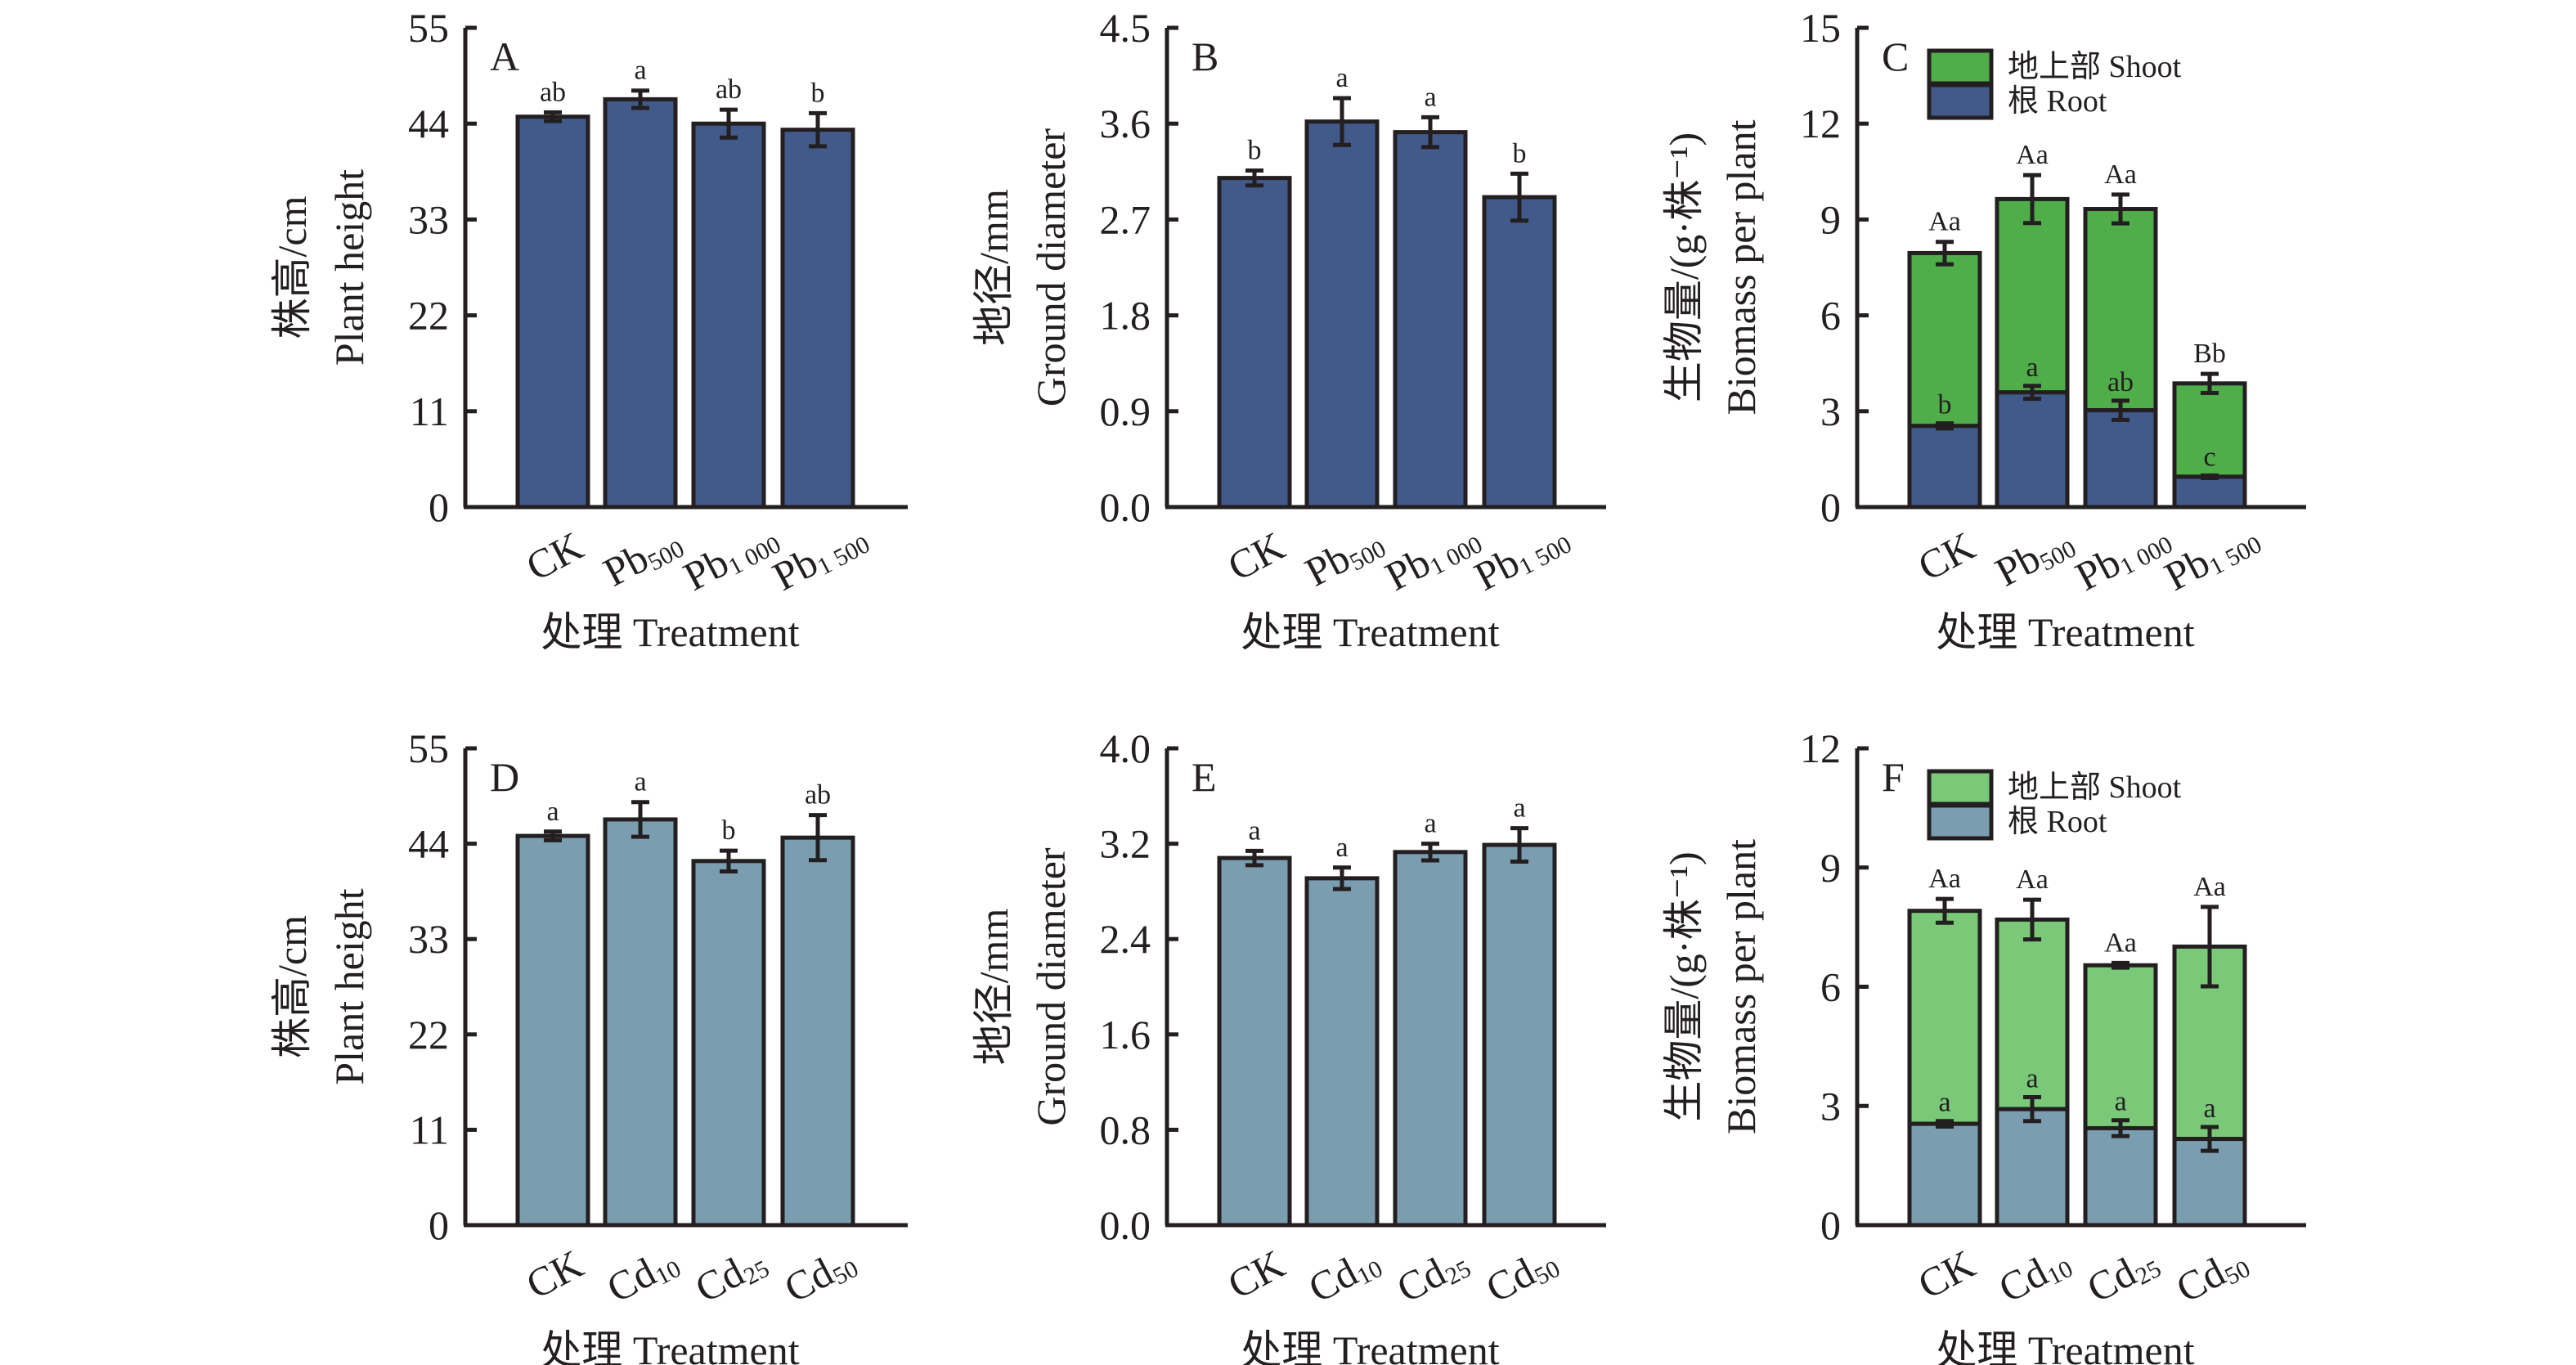 This screenshot has width=2576, height=1365. I want to click on y-axis-label-en: Biomass per plant, so click(1741, 267).